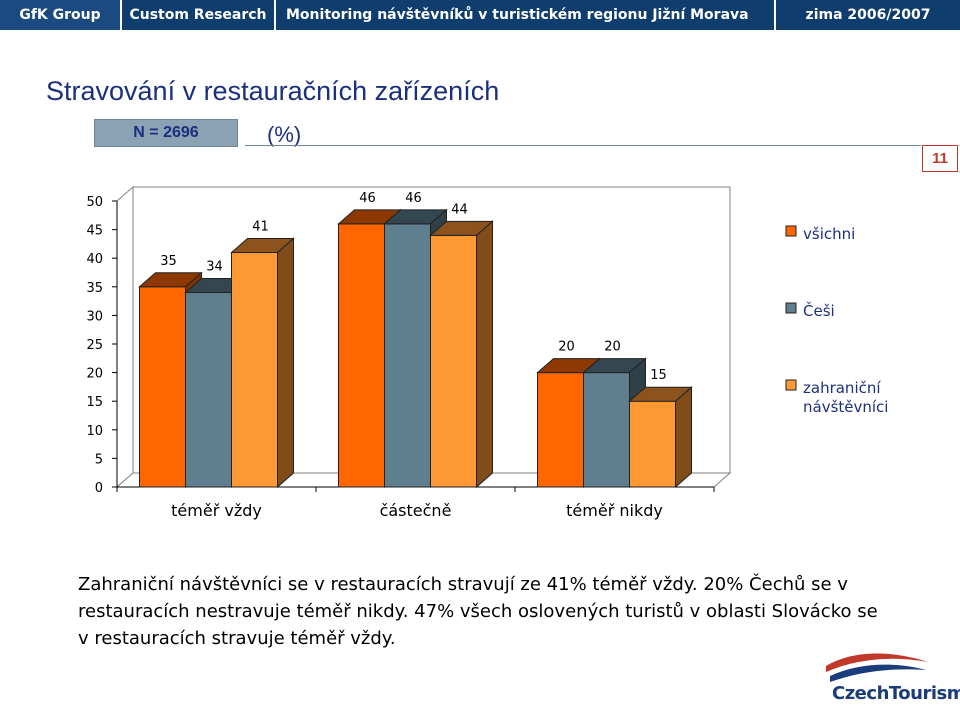 This screenshot has height=705, width=960. What do you see at coordinates (216, 510) in the screenshot?
I see `x-category-label: téměř vždy` at bounding box center [216, 510].